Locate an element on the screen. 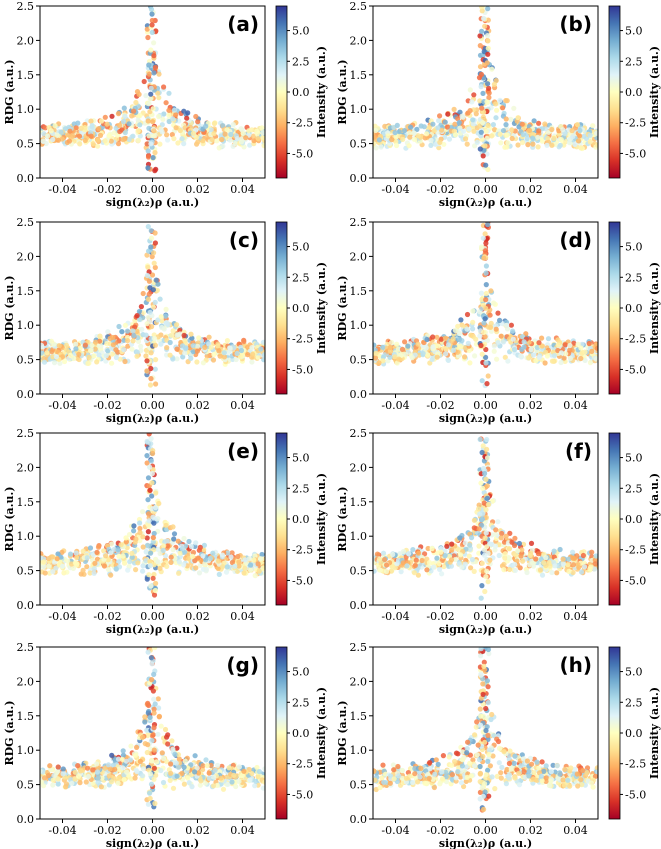 The width and height of the screenshot is (661, 849). x-tick-label: 0.00 is located at coordinates (485, 189).